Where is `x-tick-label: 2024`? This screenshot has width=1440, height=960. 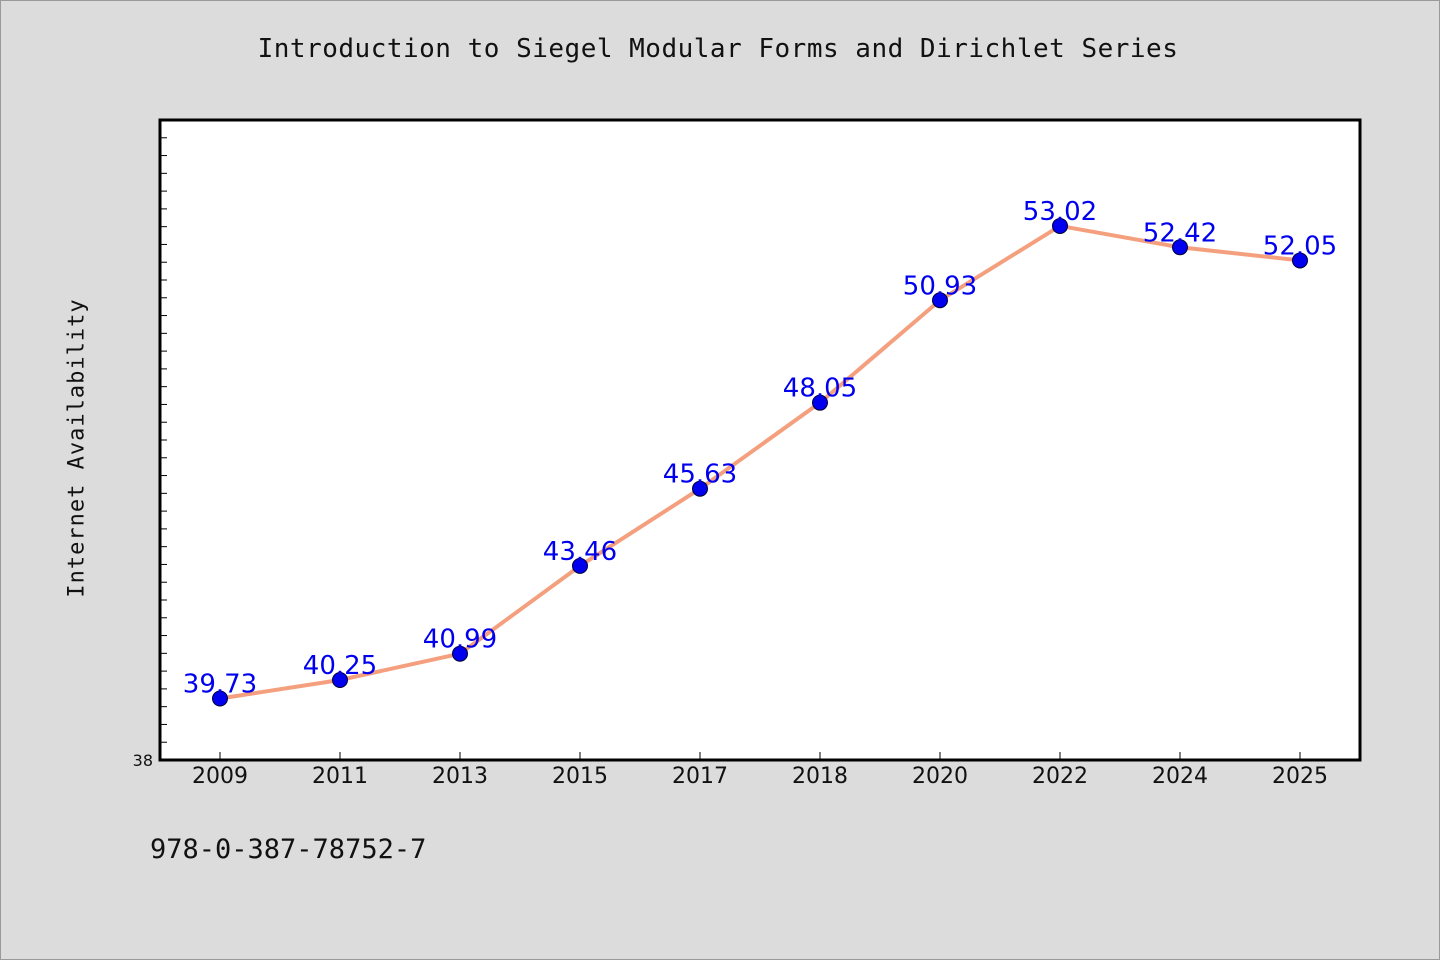
x-tick-label: 2024 is located at coordinates (1180, 776).